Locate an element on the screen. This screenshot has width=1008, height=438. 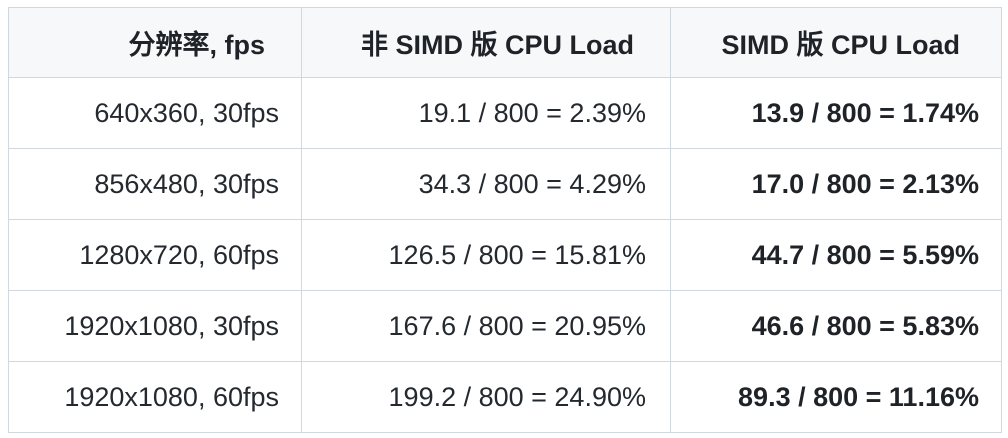
header-resolution-fps: 分辨率, fps is located at coordinates (155, 42).